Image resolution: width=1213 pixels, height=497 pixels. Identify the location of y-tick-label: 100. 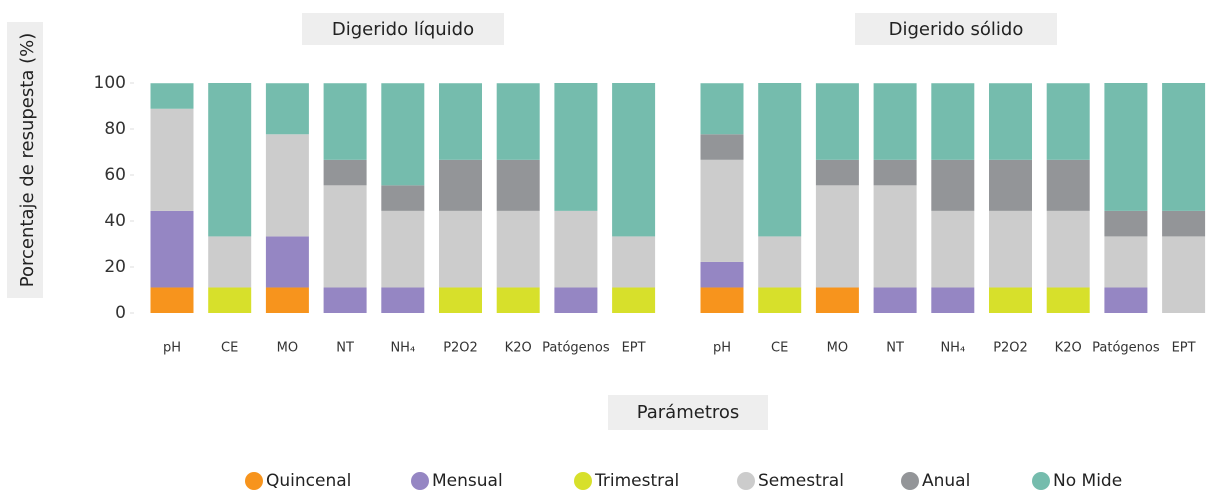
(110, 83).